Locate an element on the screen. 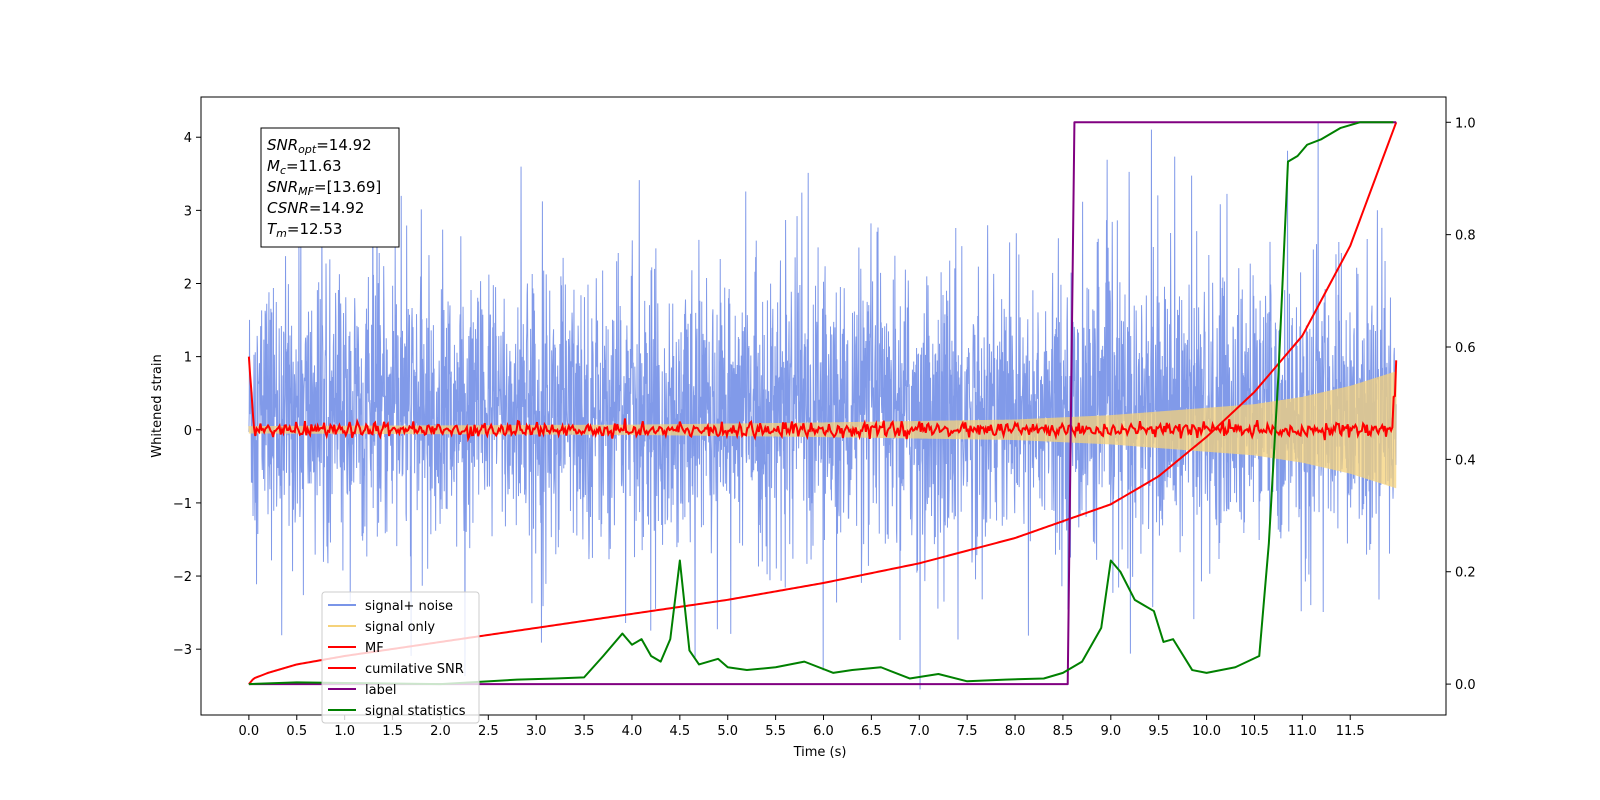  y-tick-label: 0 is located at coordinates (188, 431).